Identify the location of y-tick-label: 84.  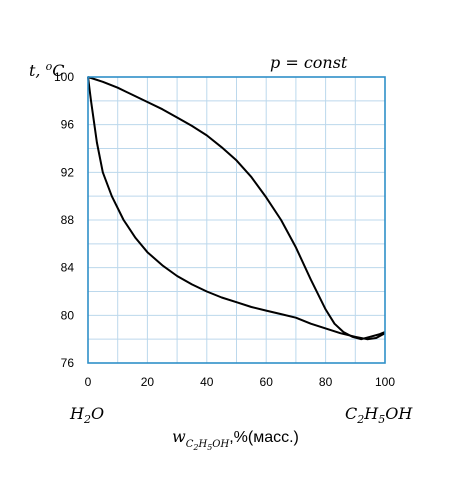
(68, 268).